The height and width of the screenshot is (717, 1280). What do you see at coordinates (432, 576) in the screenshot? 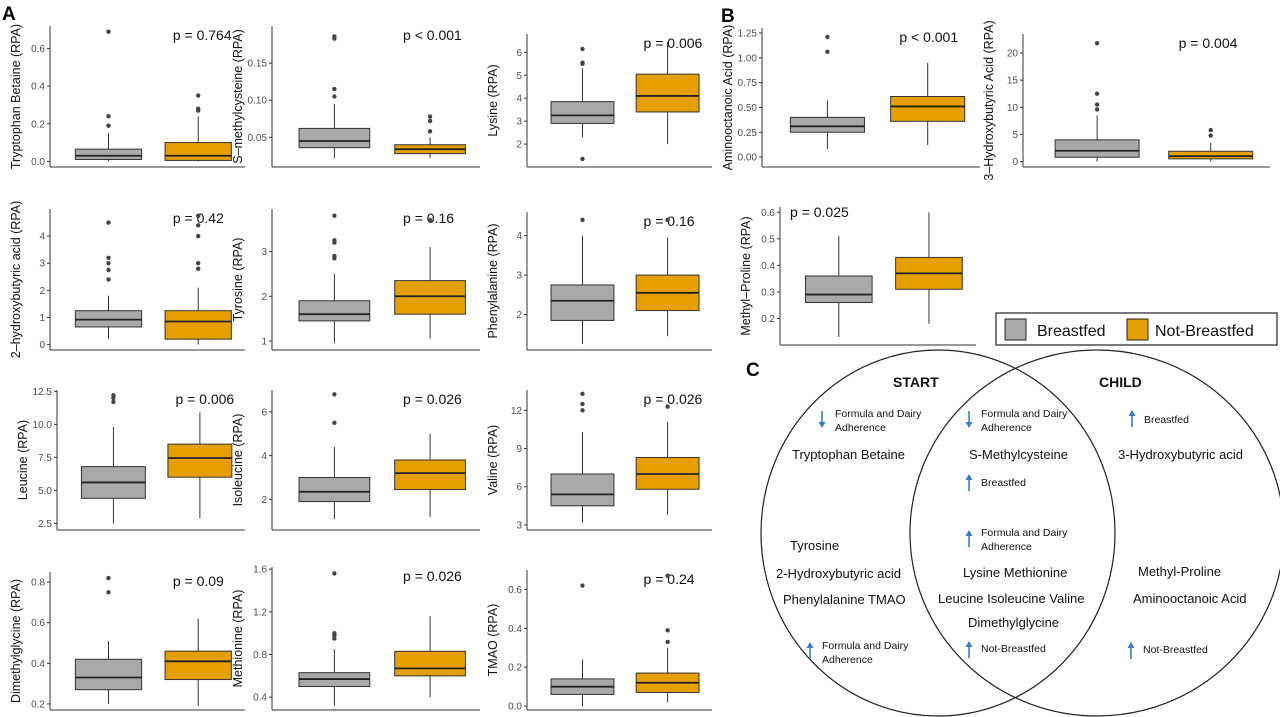
I see `p-value: p = 0.026` at bounding box center [432, 576].